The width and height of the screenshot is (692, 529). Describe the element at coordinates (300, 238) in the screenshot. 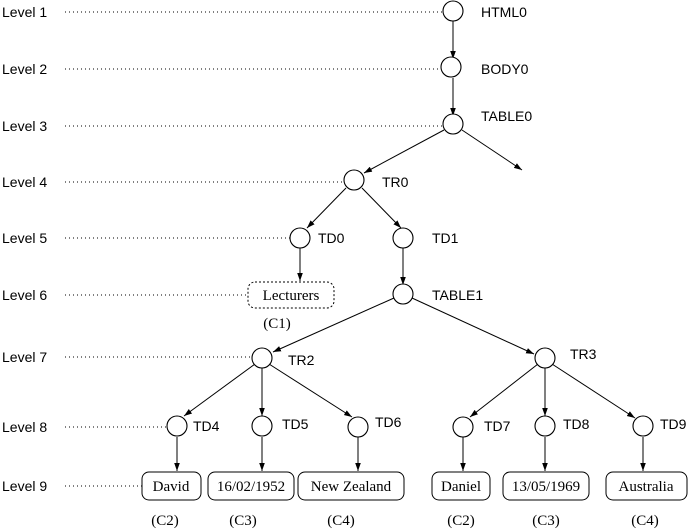

I see `node-td0` at that location.